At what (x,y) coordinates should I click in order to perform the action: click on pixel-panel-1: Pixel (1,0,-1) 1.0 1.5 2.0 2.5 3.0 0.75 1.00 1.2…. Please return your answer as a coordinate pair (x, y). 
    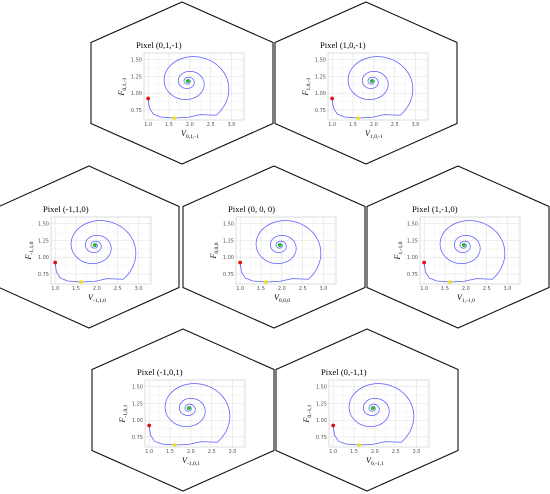
    Looking at the image, I should click on (366, 83).